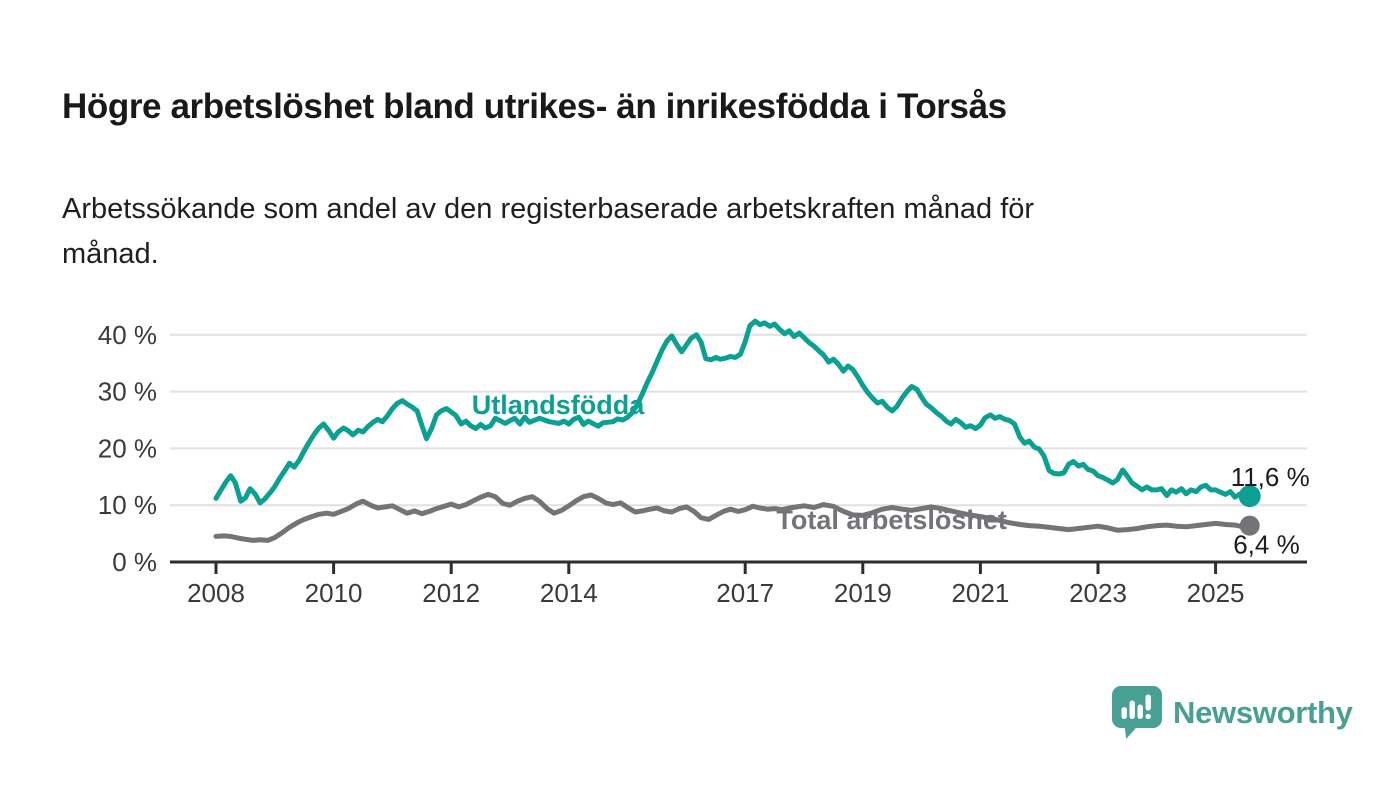 This screenshot has width=1400, height=794. Describe the element at coordinates (334, 593) in the screenshot. I see `x-axis-tick-label: 2010` at that location.